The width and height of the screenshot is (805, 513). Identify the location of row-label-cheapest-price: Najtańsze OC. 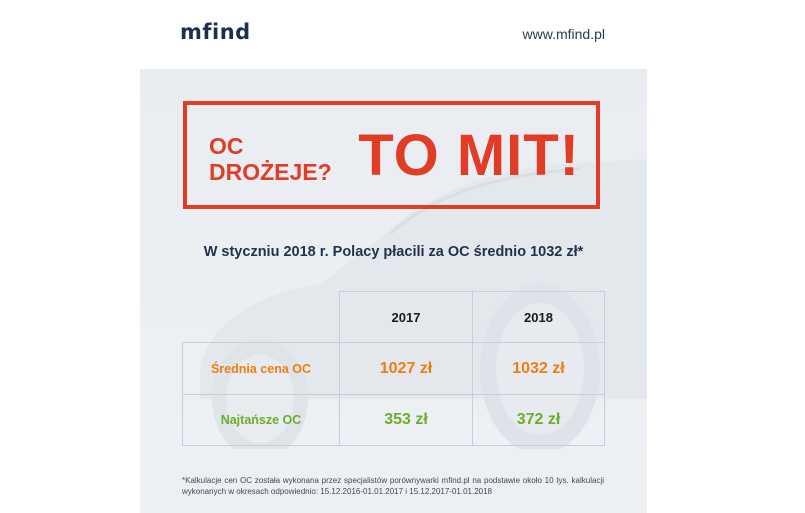
(261, 420).